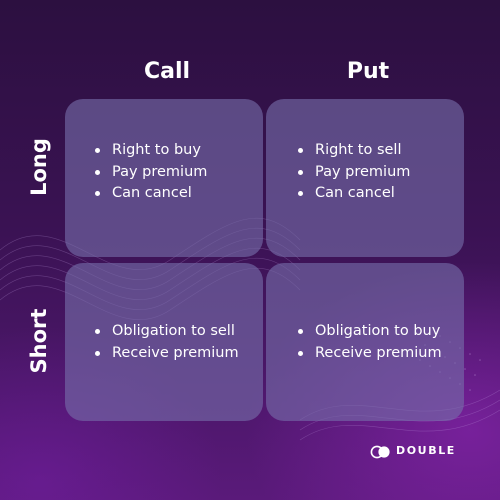  What do you see at coordinates (381, 451) in the screenshot?
I see `double-circle-logo-icon` at bounding box center [381, 451].